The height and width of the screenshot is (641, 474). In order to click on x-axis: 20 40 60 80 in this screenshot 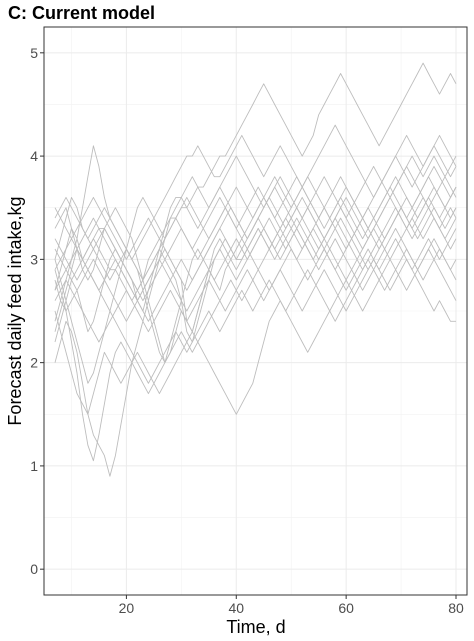, I will do `click(291, 605)`.